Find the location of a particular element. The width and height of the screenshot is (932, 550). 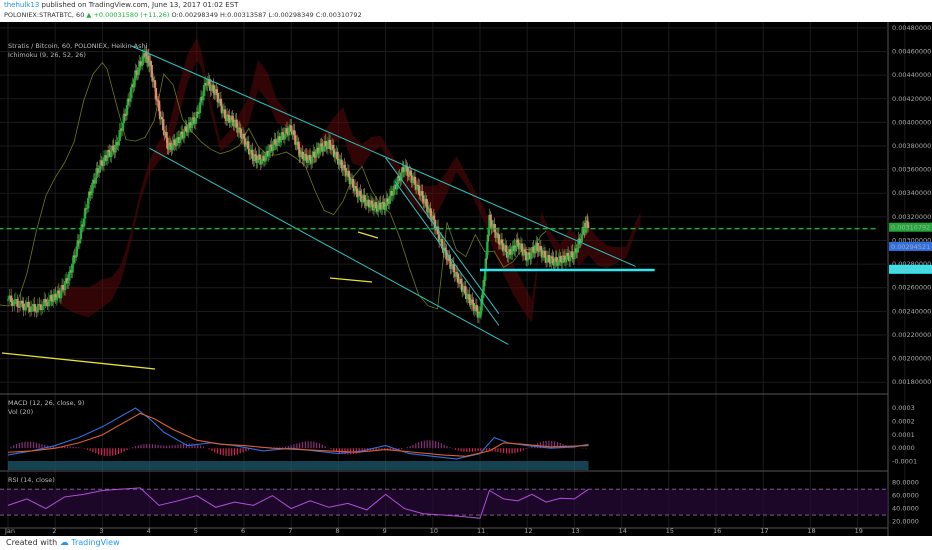

yellow-annotation-line is located at coordinates (78, 361).